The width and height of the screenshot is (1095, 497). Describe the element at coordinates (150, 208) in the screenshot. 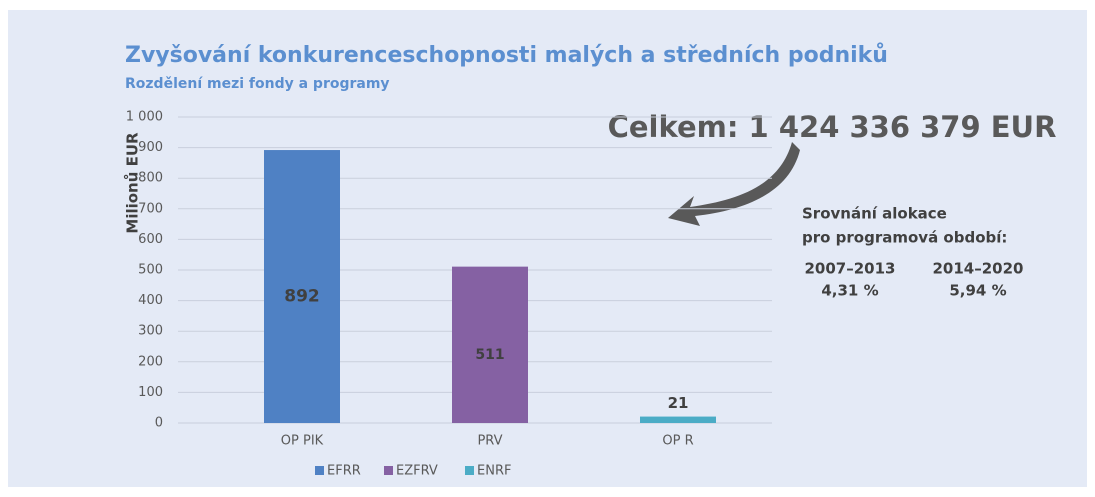

I see `y-tick-label: 700` at that location.